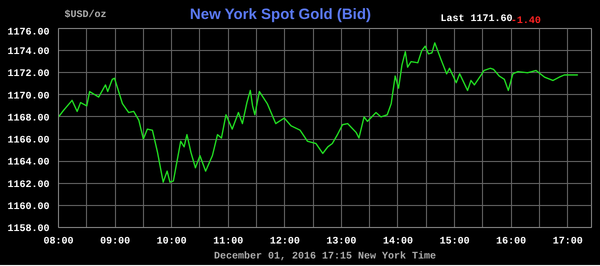  I want to click on y-tick-label: 1158.00, so click(28, 229).